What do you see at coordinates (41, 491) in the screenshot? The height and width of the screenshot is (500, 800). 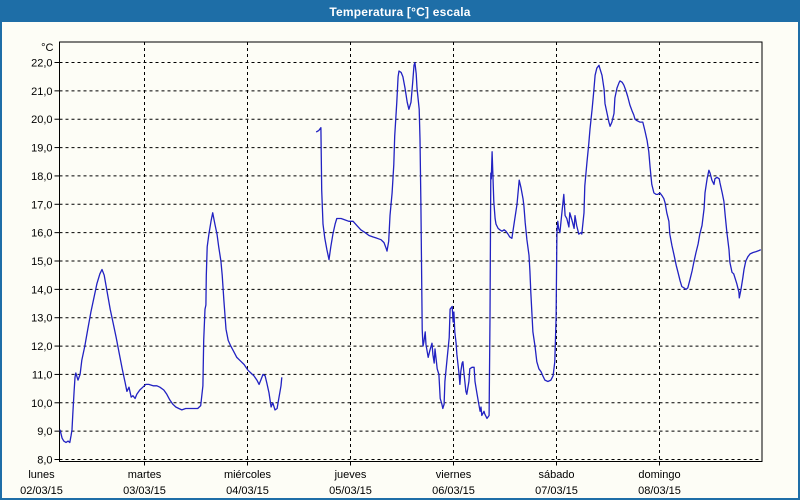 I see `x-axis-date-label: 02/03/15` at bounding box center [41, 491].